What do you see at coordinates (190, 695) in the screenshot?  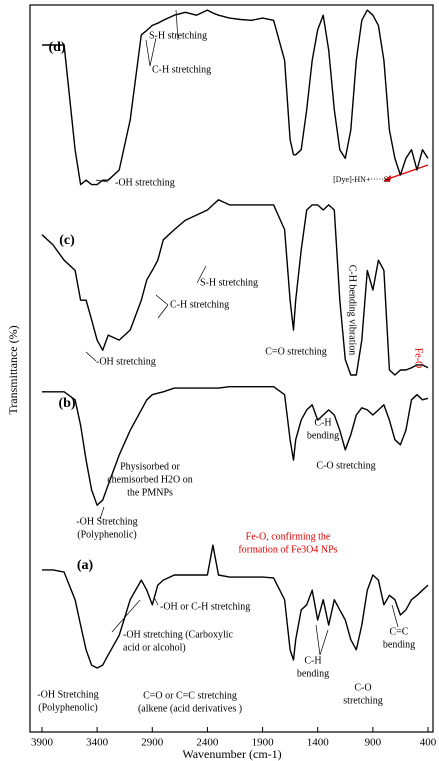 I see `annotation: C=O or C=C stretching` at bounding box center [190, 695].